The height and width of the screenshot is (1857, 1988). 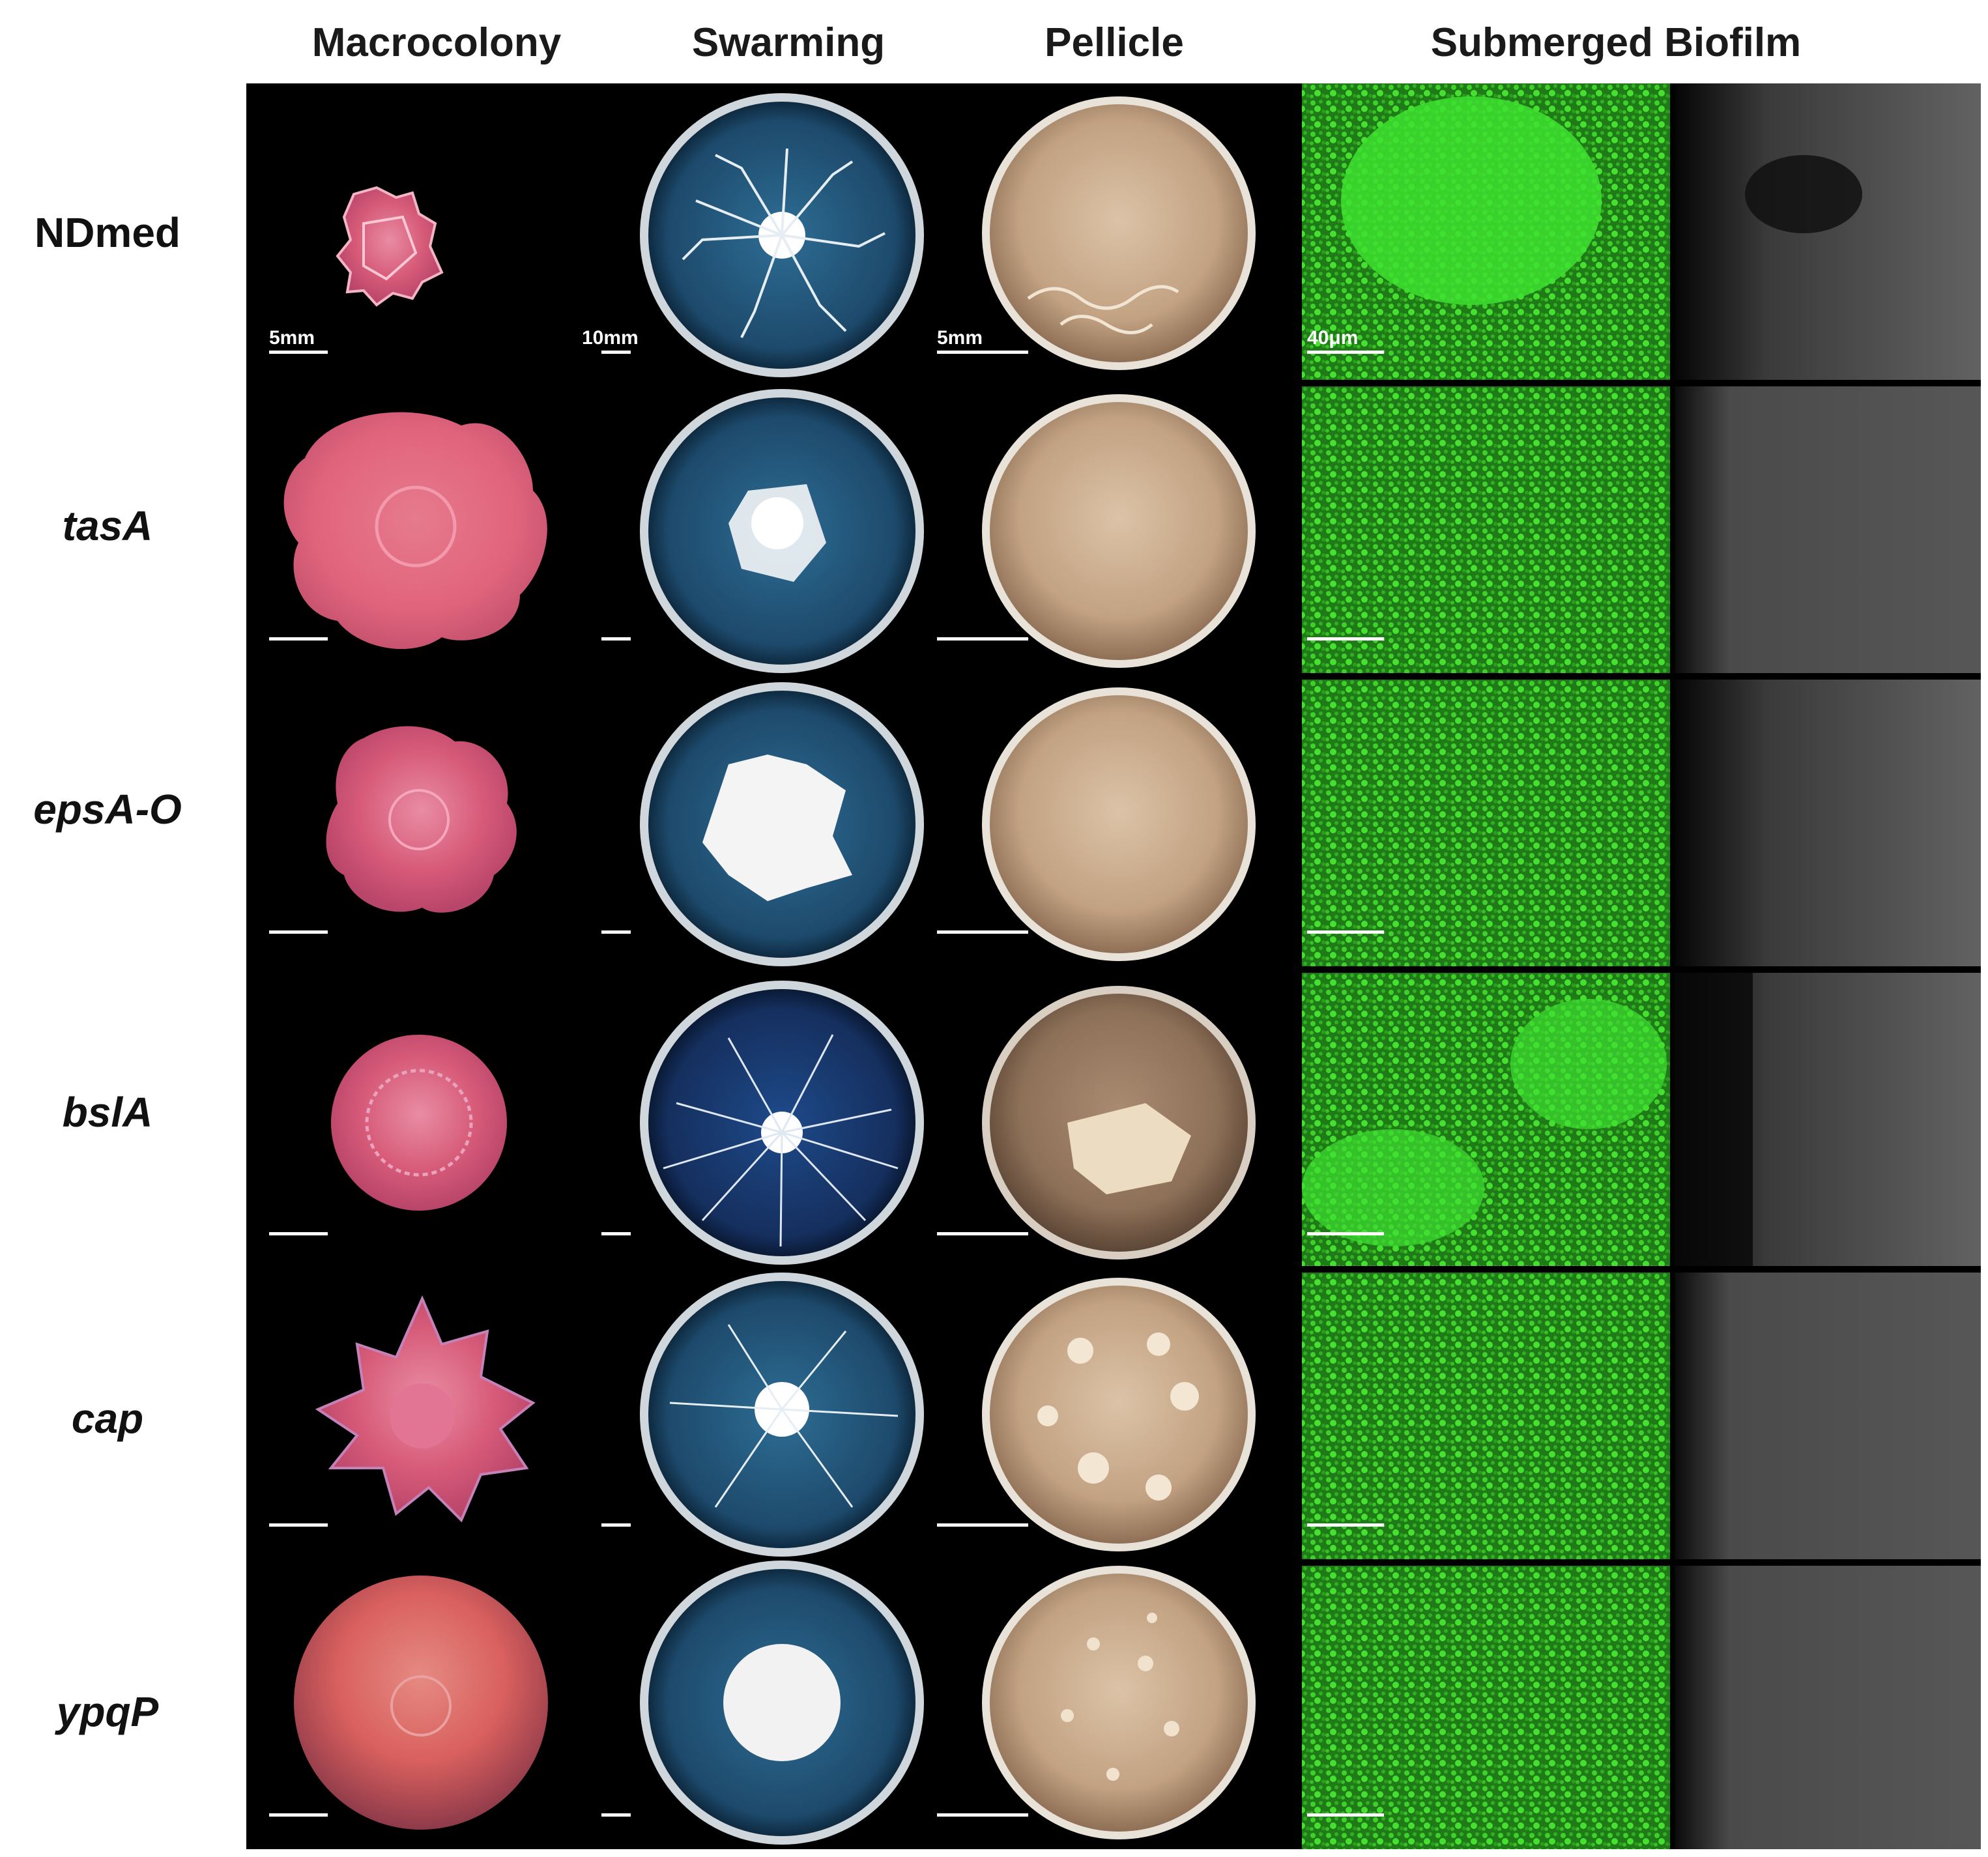 What do you see at coordinates (1119, 1702) in the screenshot?
I see `pellicle-ypqp` at bounding box center [1119, 1702].